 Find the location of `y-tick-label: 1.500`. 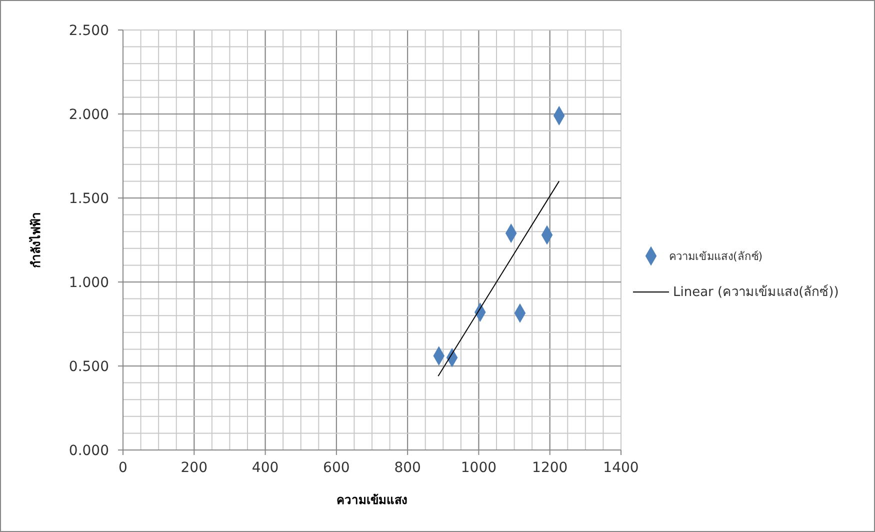

y-tick-label: 1.500 is located at coordinates (88, 199).